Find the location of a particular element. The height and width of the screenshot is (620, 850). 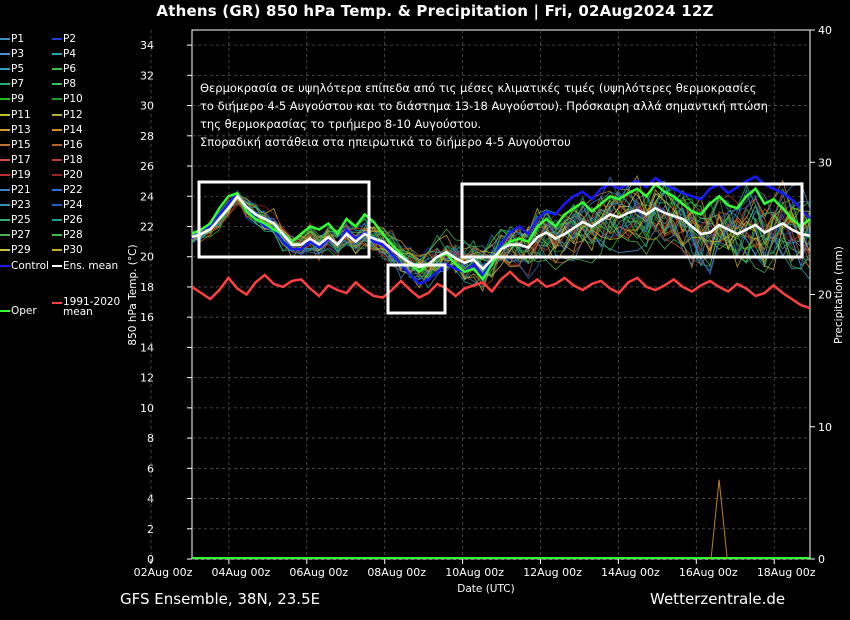

legend-item: P29 is located at coordinates (15, 250).